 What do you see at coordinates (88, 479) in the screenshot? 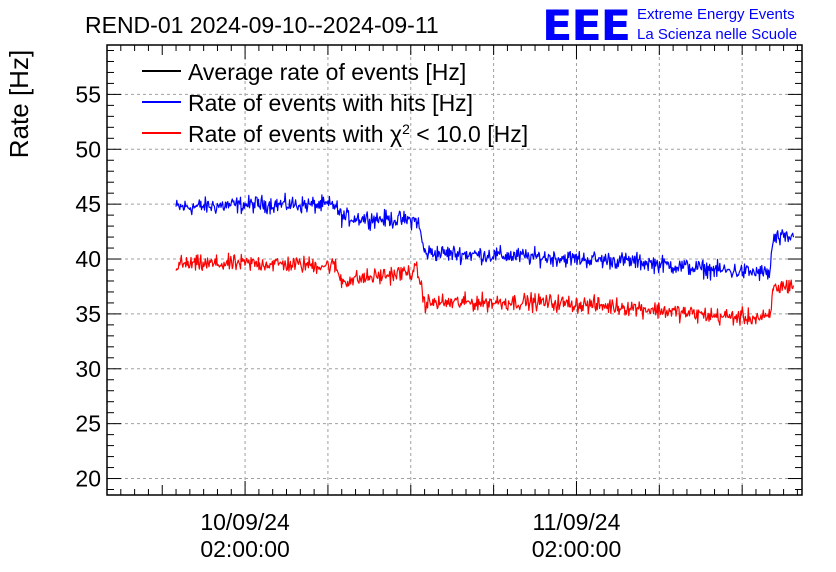
I see `y-tick-label: 20` at bounding box center [88, 479].